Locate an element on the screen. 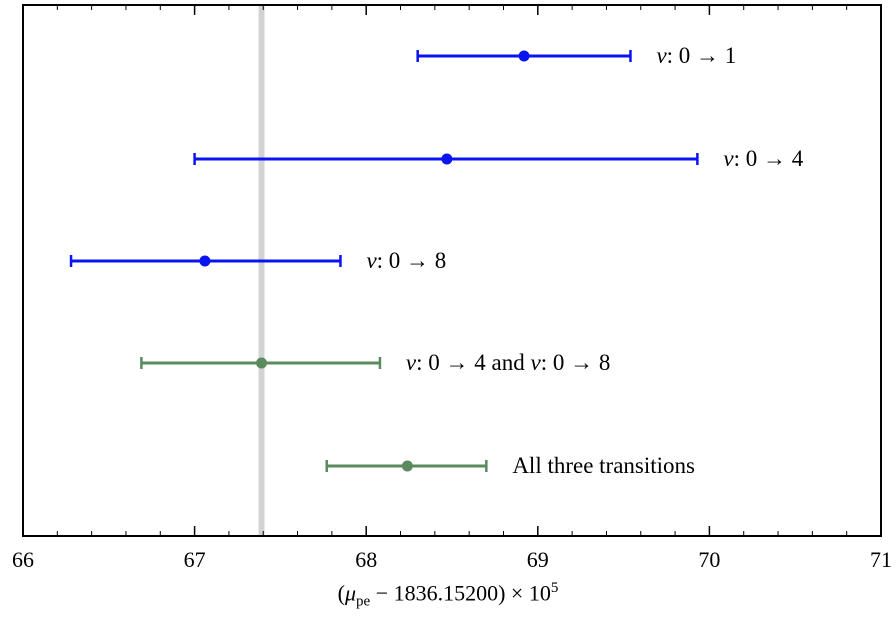  x-axis-label-rest: − 1836.15200) × 10 is located at coordinates (460, 593).